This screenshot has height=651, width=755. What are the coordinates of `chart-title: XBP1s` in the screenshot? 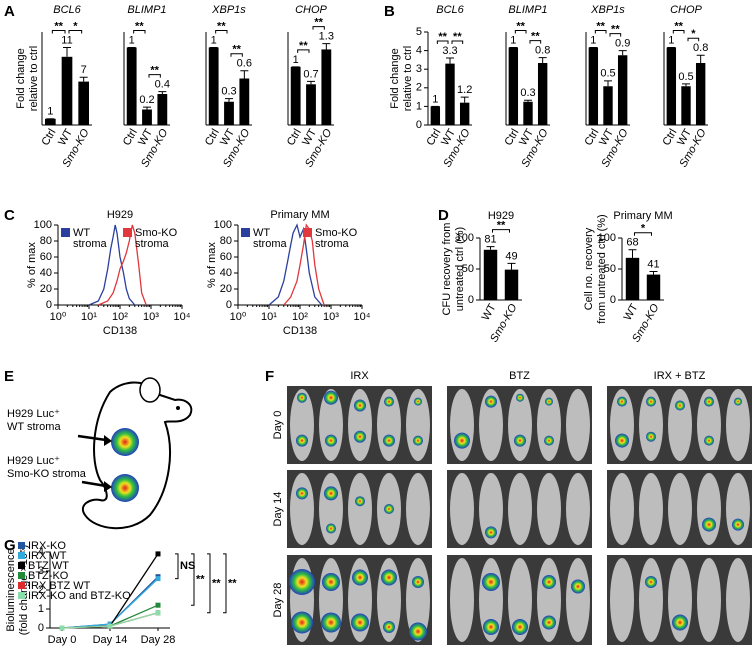 It's located at (228, 10).